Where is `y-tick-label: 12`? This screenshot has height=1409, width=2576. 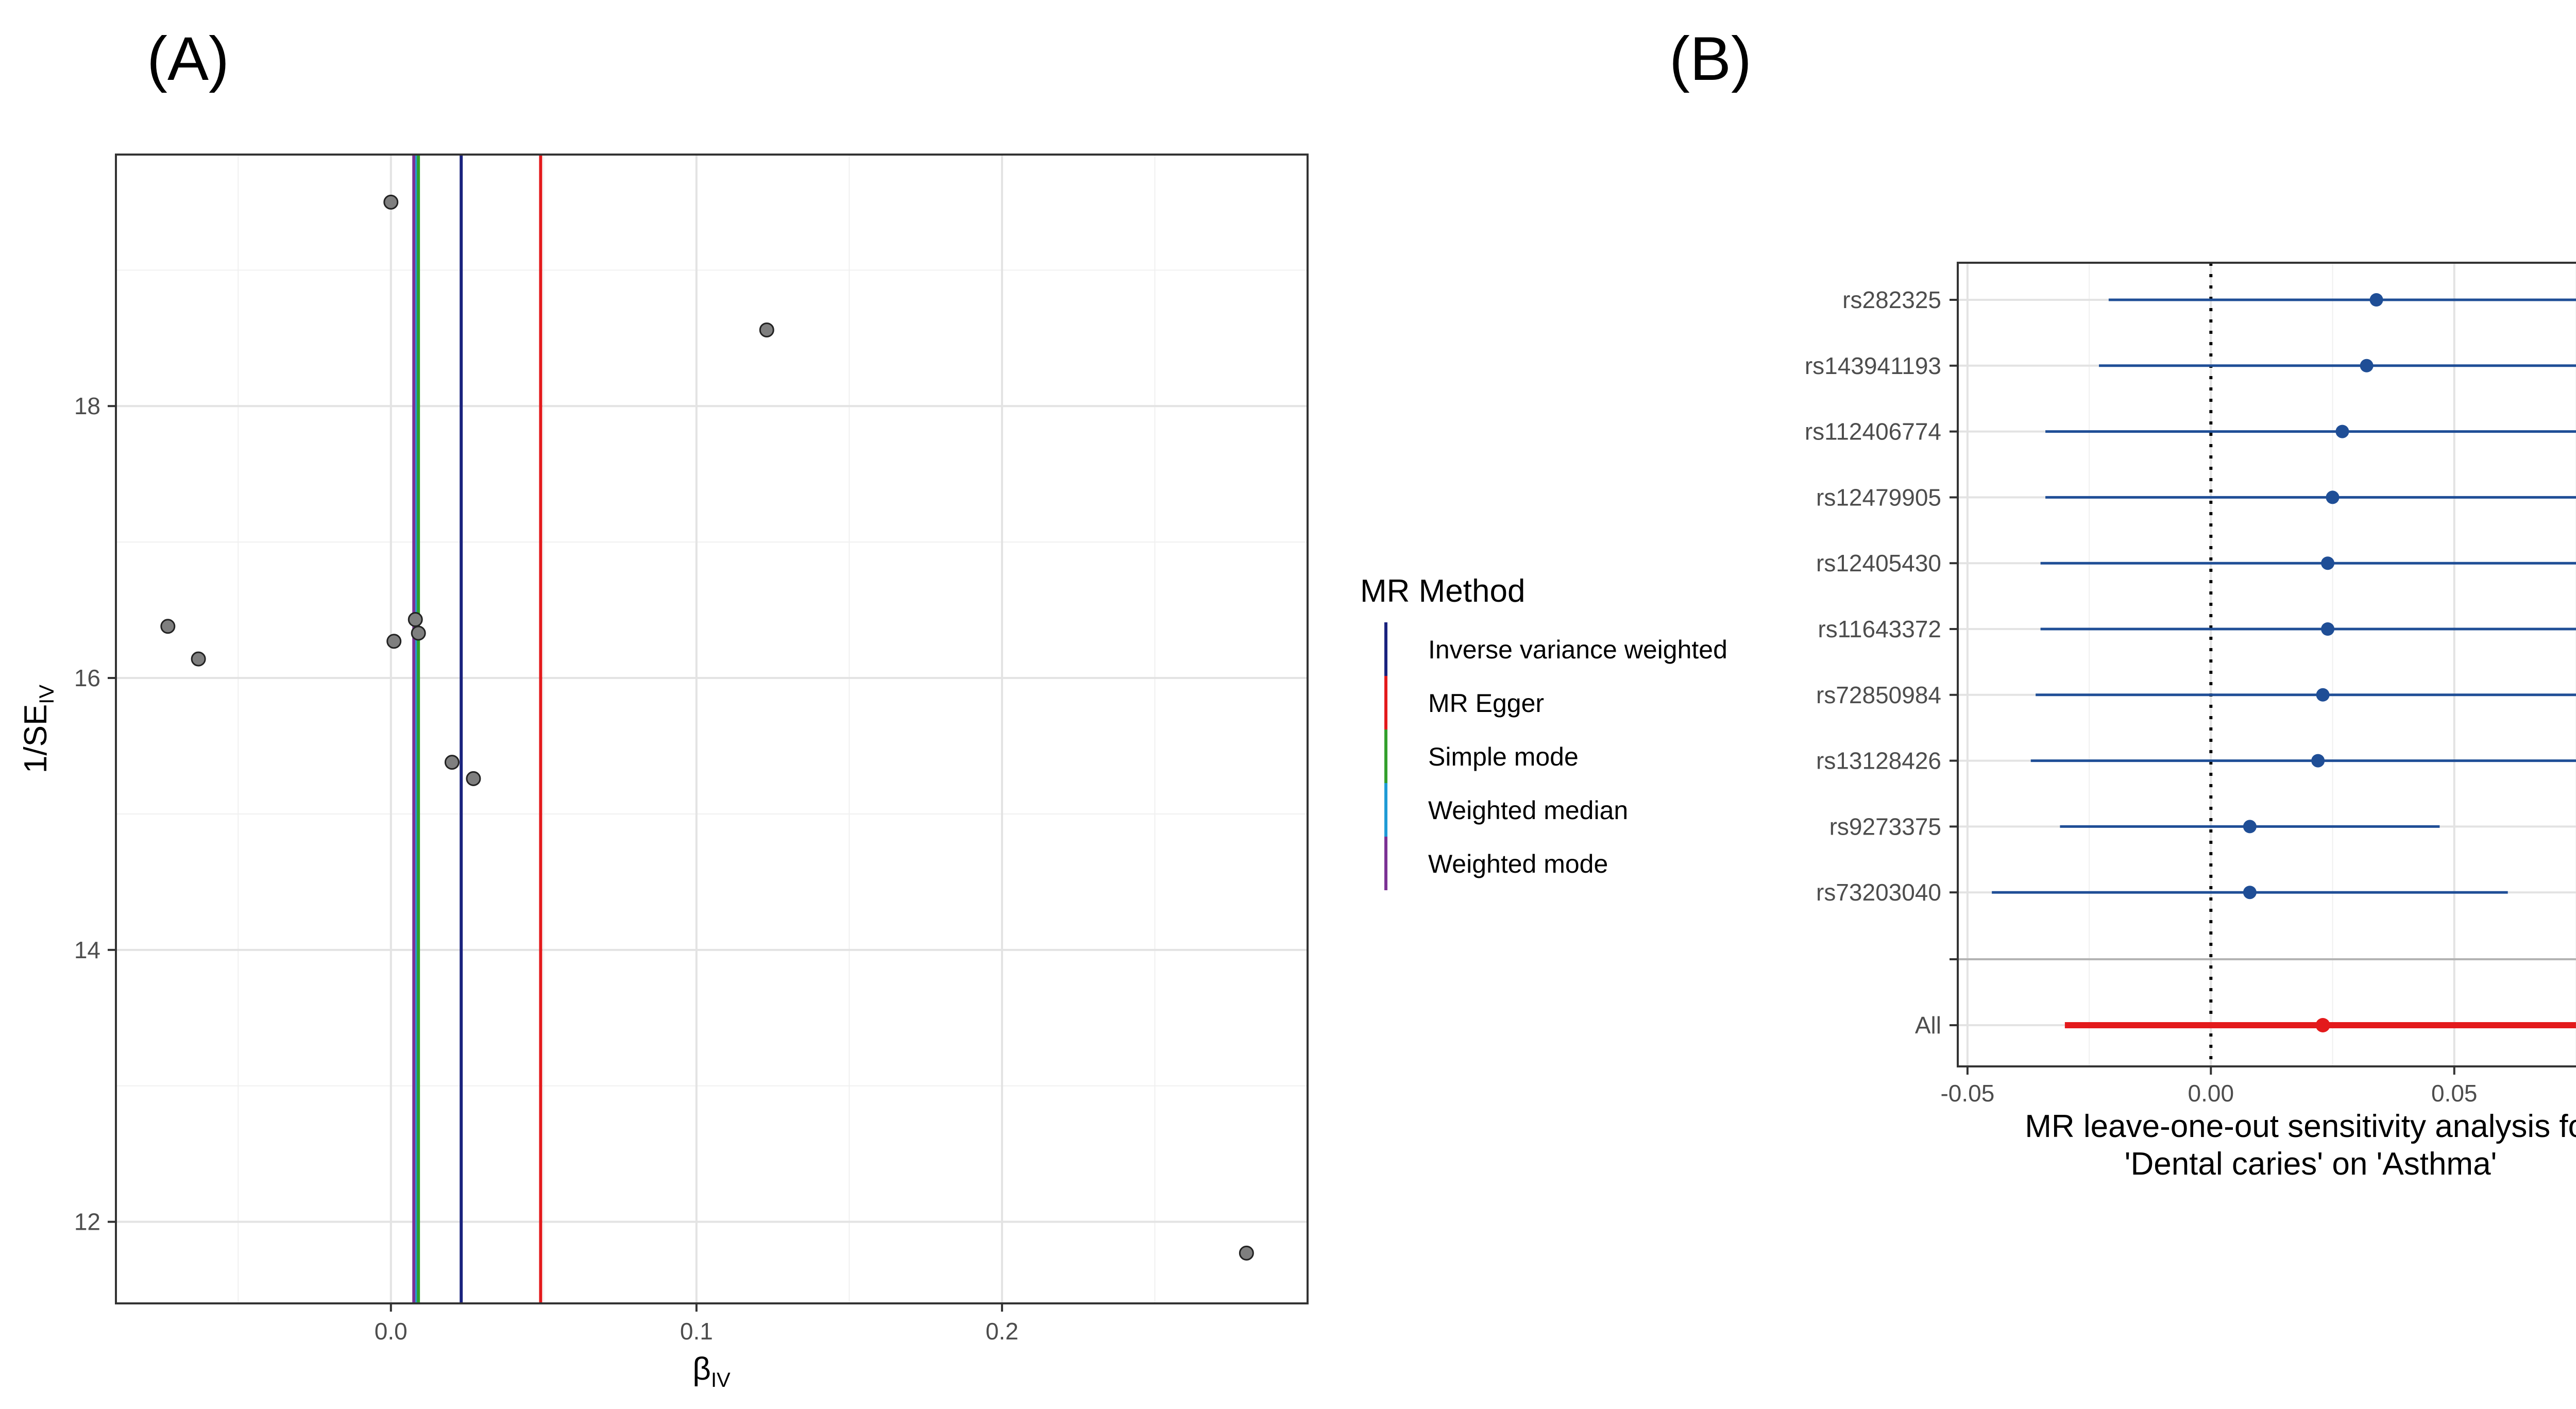 y-tick-label: 12 is located at coordinates (87, 1222).